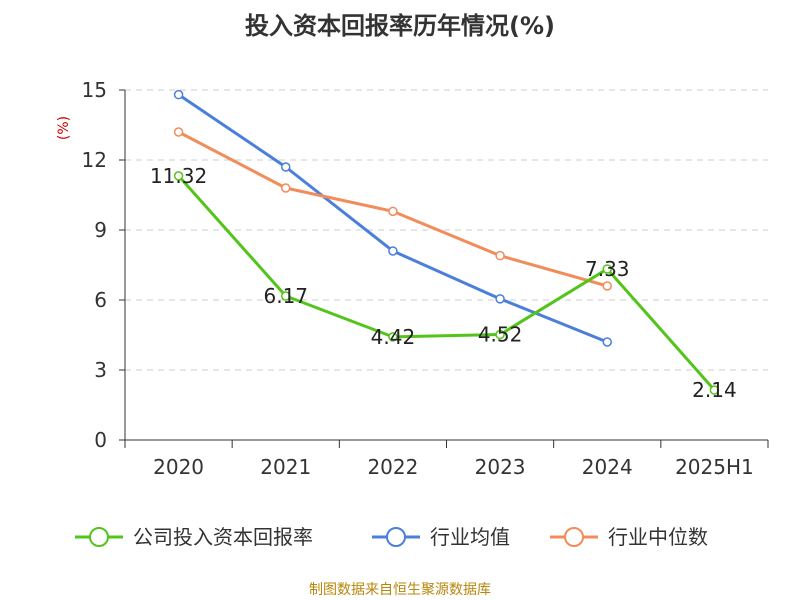  What do you see at coordinates (100, 440) in the screenshot?
I see `y-tick-label: 0` at bounding box center [100, 440].